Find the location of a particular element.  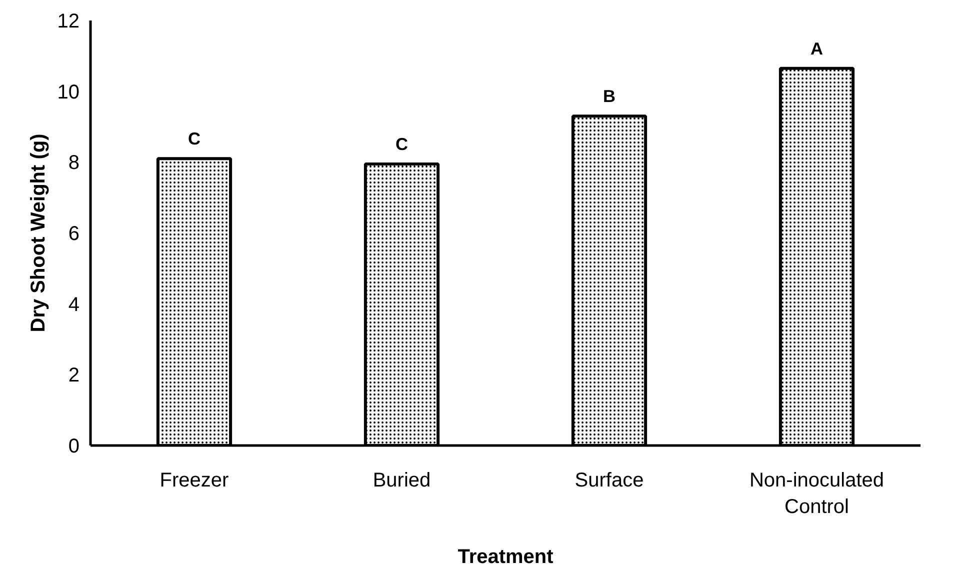

x-tick-label: Freezer is located at coordinates (195, 481).